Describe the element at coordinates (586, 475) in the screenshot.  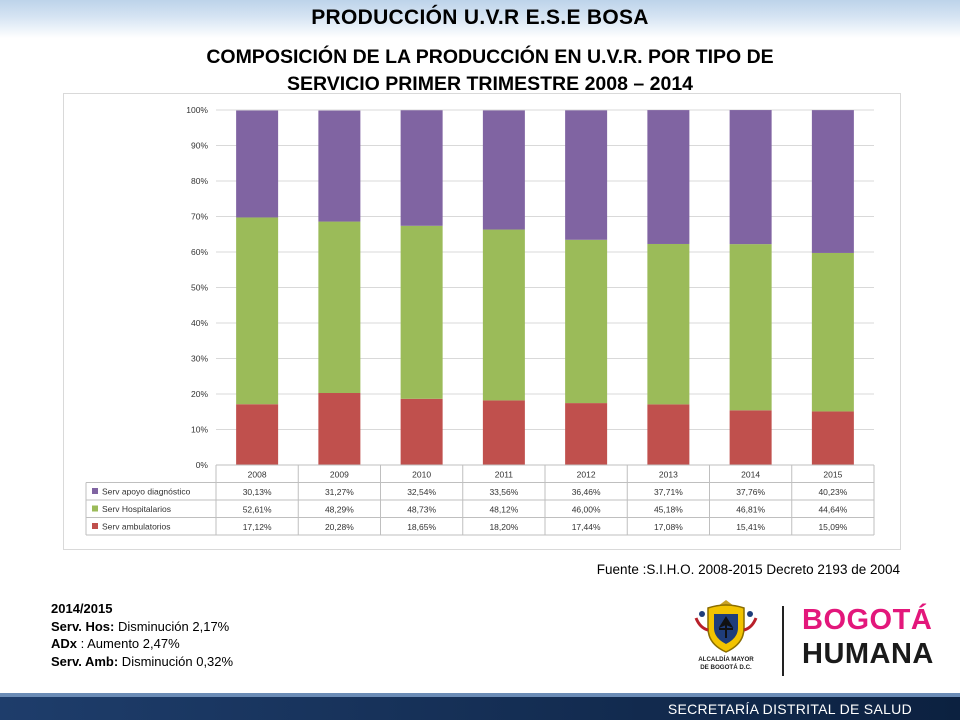
I see `x-category-label: 2012` at that location.